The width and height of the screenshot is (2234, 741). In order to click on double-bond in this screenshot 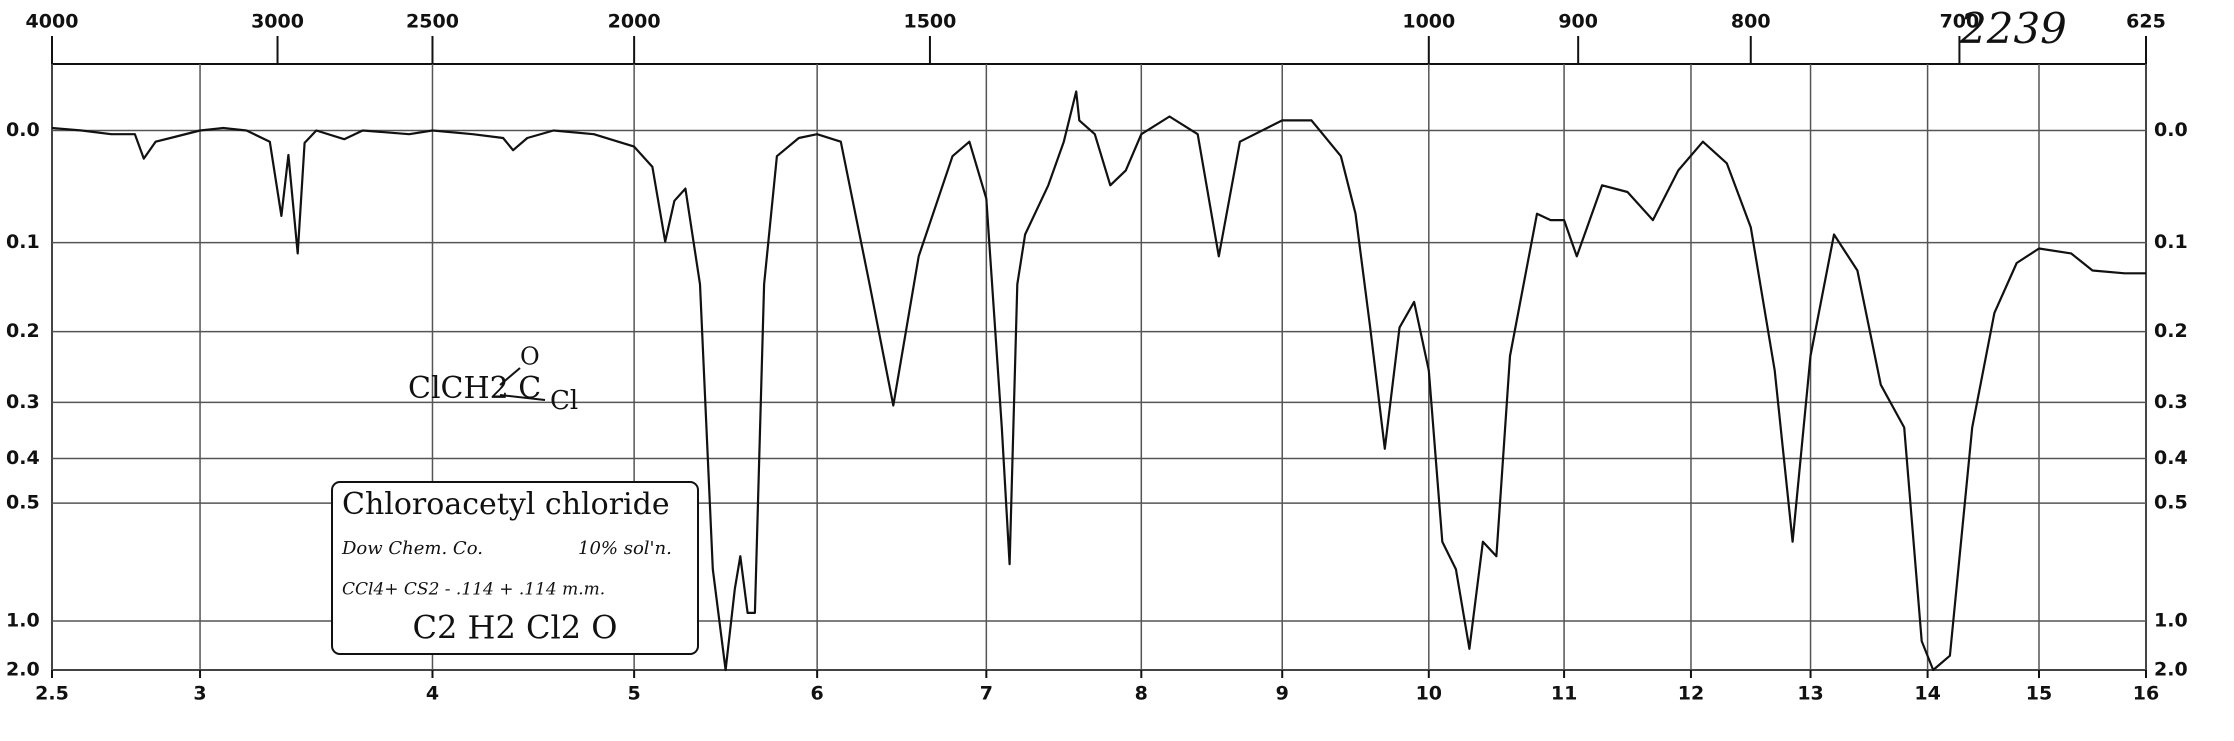, I will do `click(510, 376)`.